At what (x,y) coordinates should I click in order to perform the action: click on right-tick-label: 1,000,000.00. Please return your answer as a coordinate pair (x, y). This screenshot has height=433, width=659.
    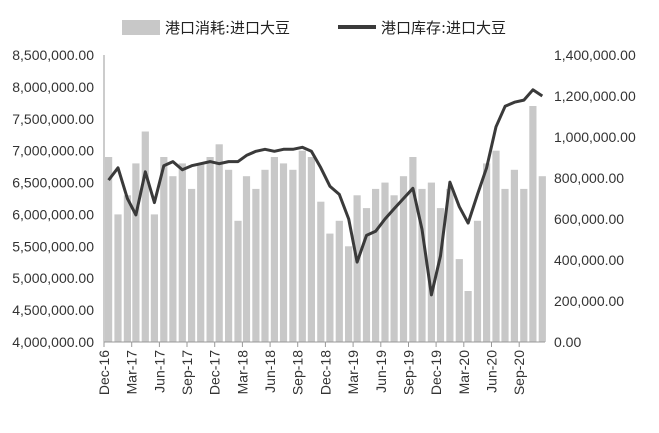
    Looking at the image, I should click on (595, 137).